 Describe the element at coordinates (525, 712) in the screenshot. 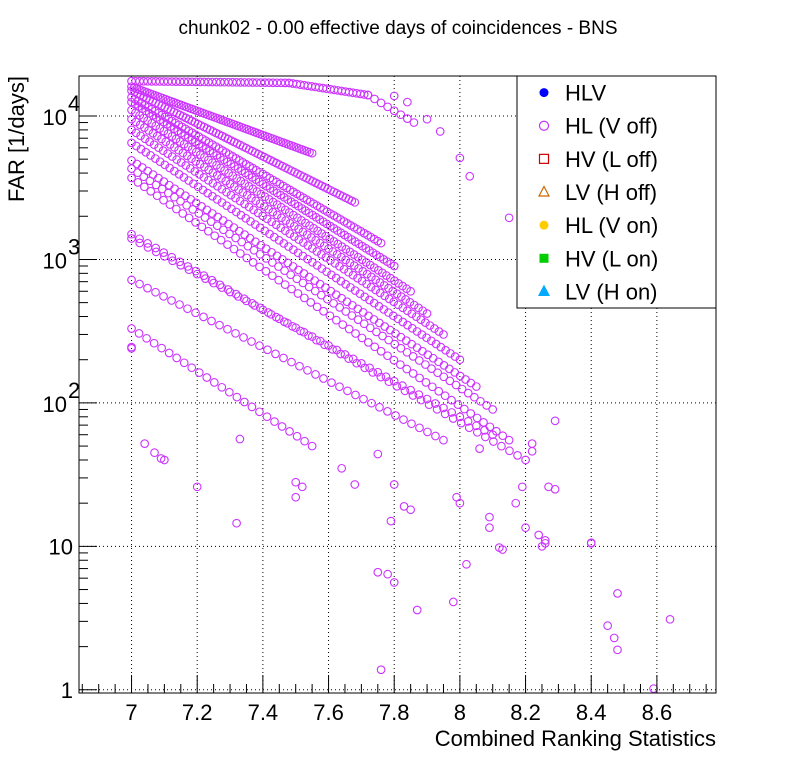

I see `x-tick-label: 8.2` at that location.